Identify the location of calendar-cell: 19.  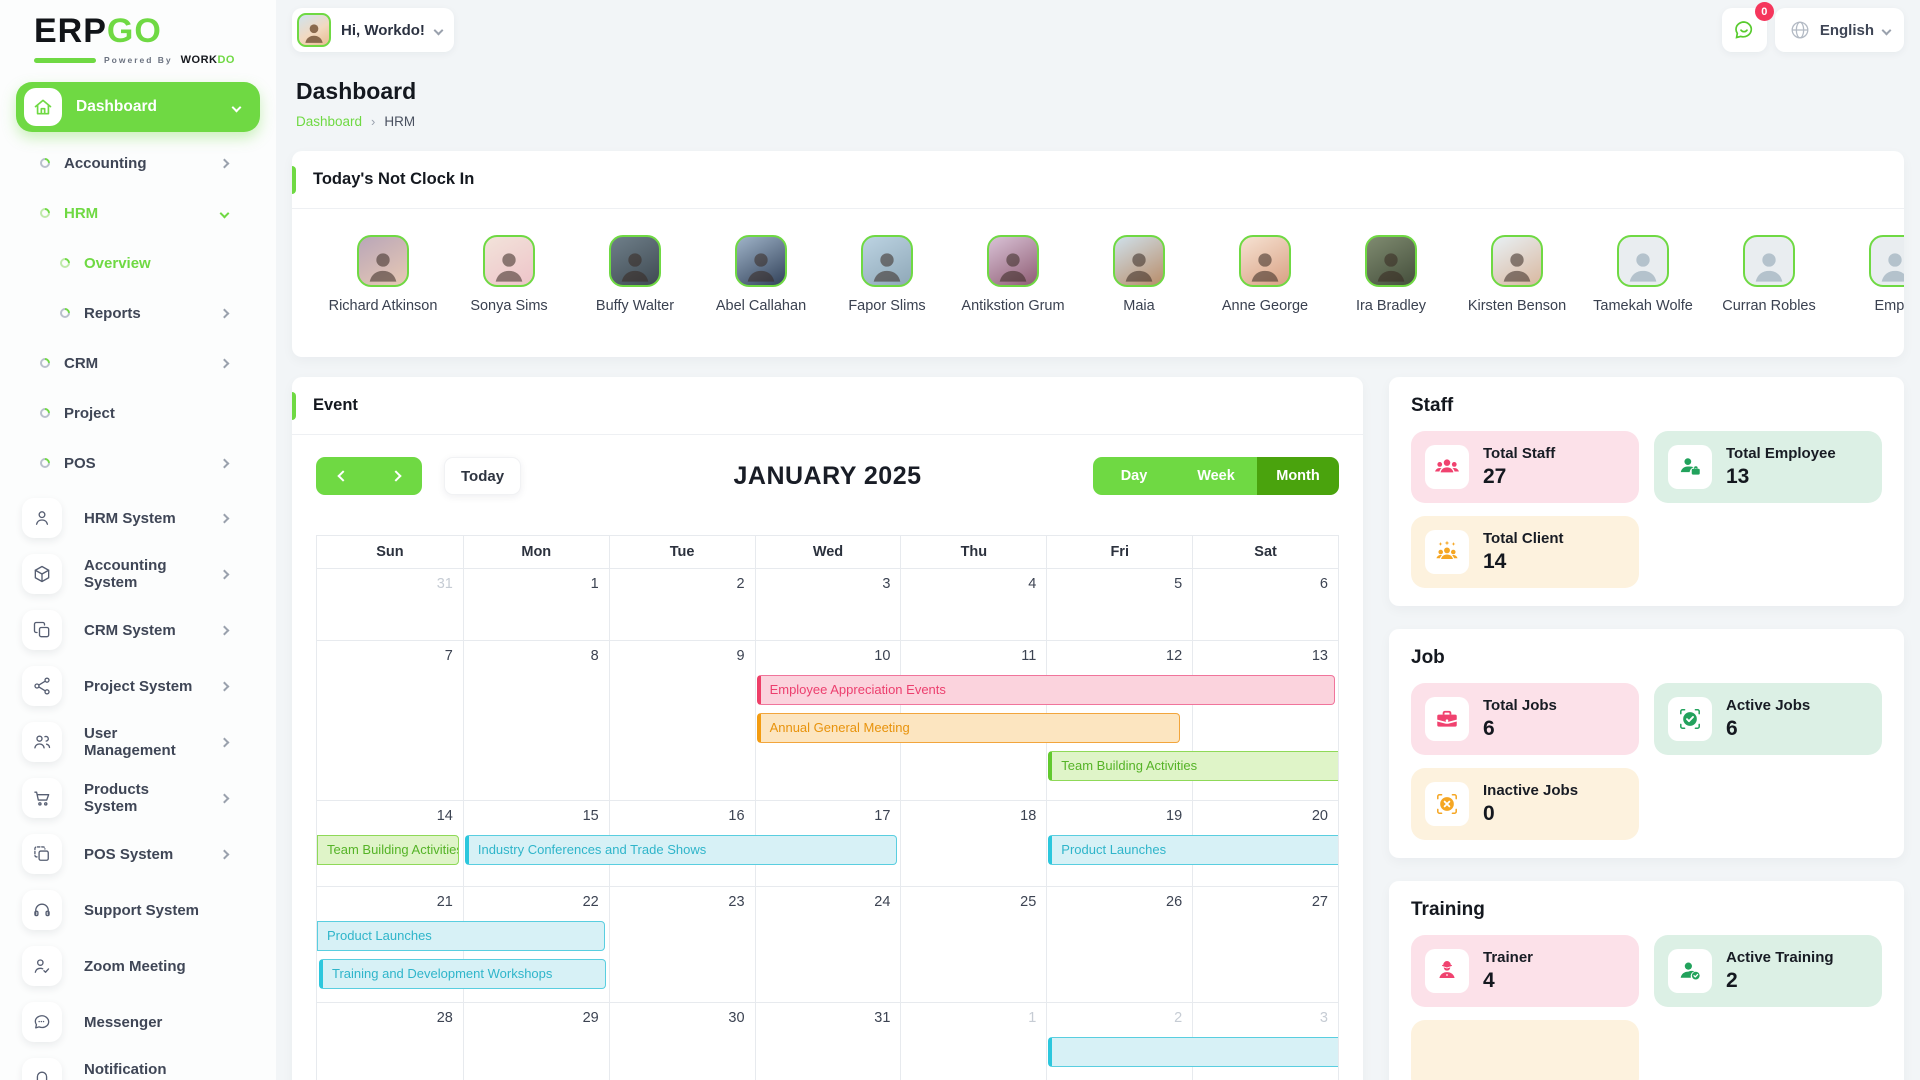
(1119, 843).